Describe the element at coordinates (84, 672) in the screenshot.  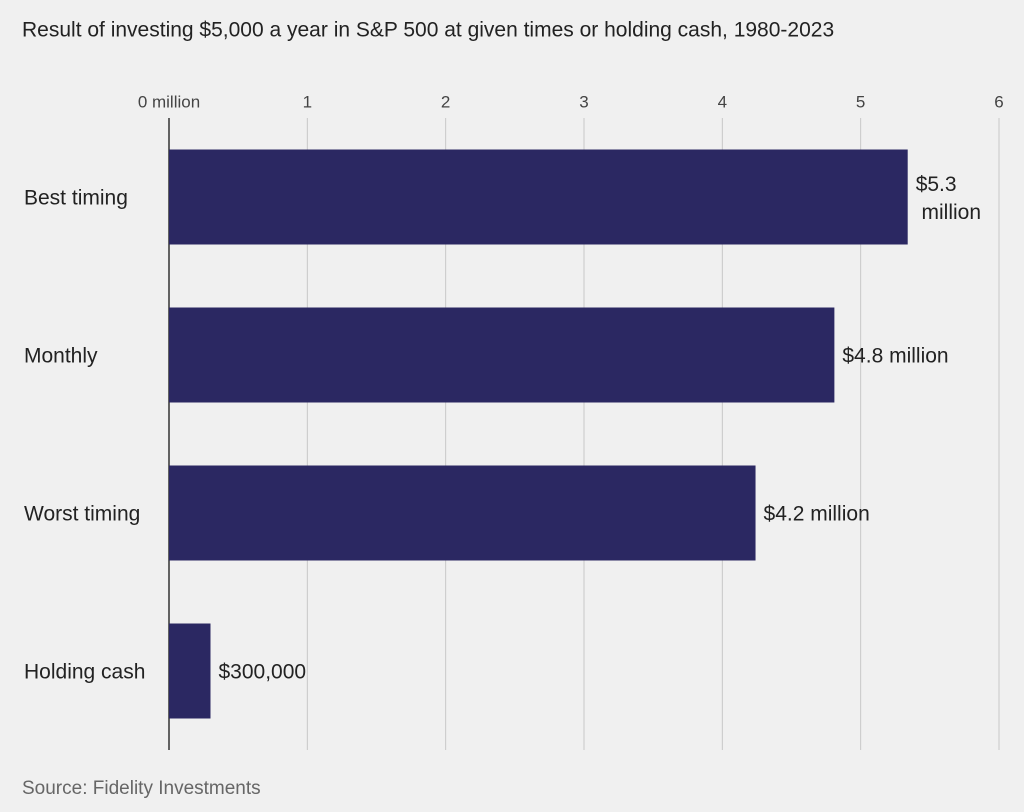
I see `category-label: Holding cash` at that location.